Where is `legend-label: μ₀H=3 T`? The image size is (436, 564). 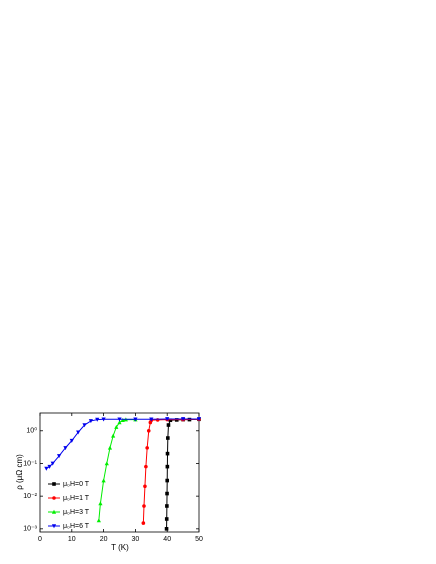
legend-label: μ₀H=3 T is located at coordinates (76, 512).